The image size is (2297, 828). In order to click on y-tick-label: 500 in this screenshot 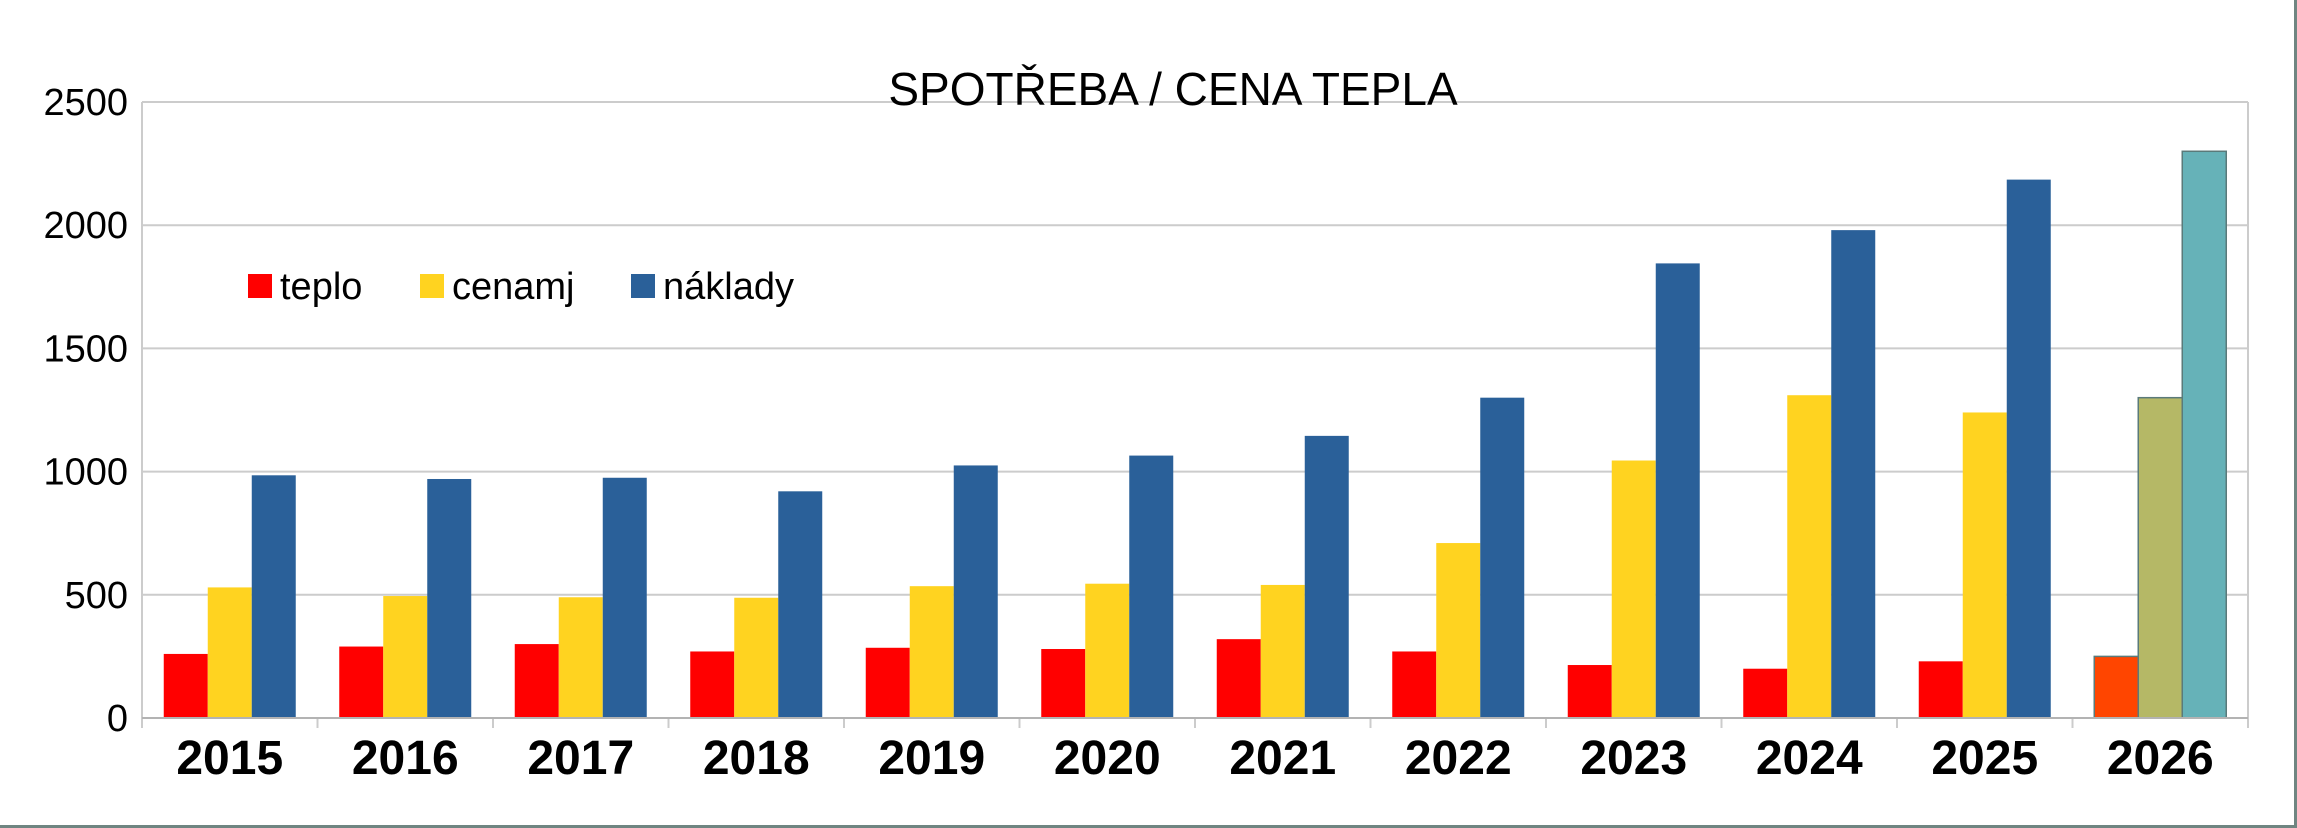, I will do `click(96, 596)`.